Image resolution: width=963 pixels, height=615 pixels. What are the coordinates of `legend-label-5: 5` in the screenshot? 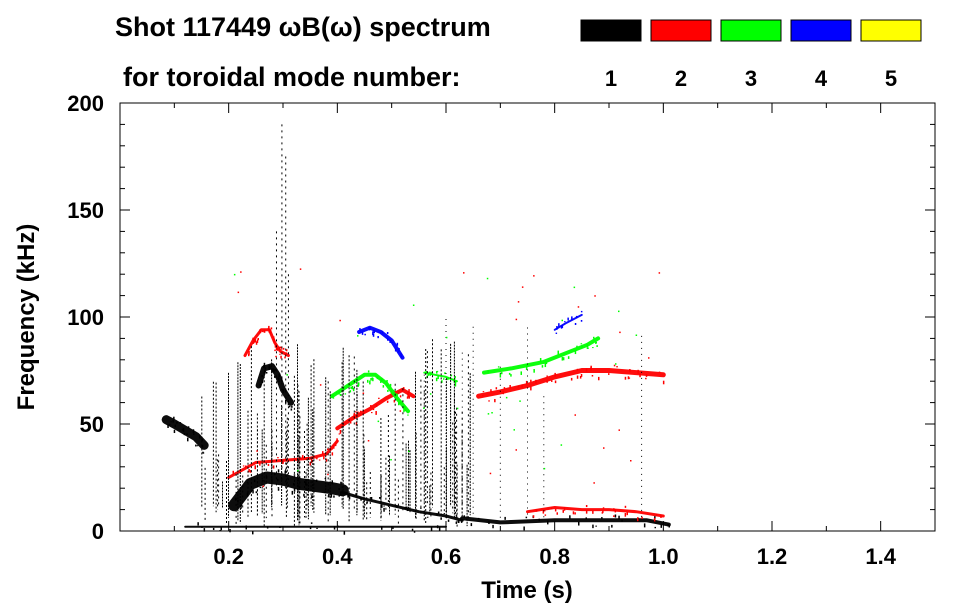 It's located at (891, 78).